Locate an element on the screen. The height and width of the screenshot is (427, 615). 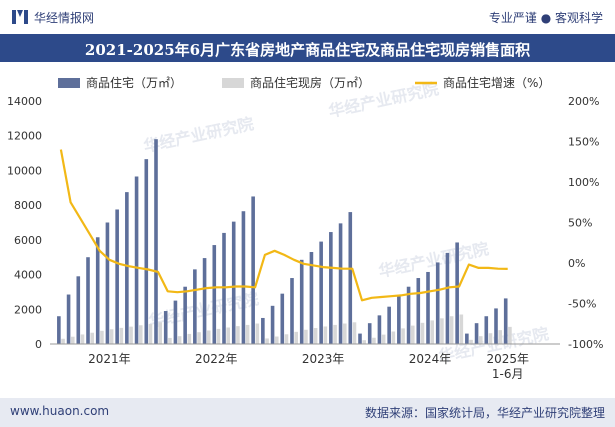
watermark-text: 华经产业研究院 is located at coordinates (434, 260).